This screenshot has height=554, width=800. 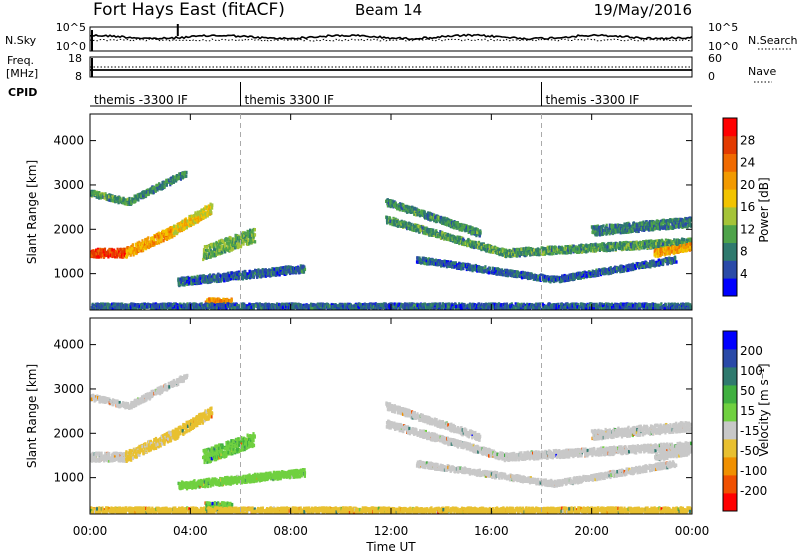 What do you see at coordinates (391, 37) in the screenshot?
I see `nsky-traces` at bounding box center [391, 37].